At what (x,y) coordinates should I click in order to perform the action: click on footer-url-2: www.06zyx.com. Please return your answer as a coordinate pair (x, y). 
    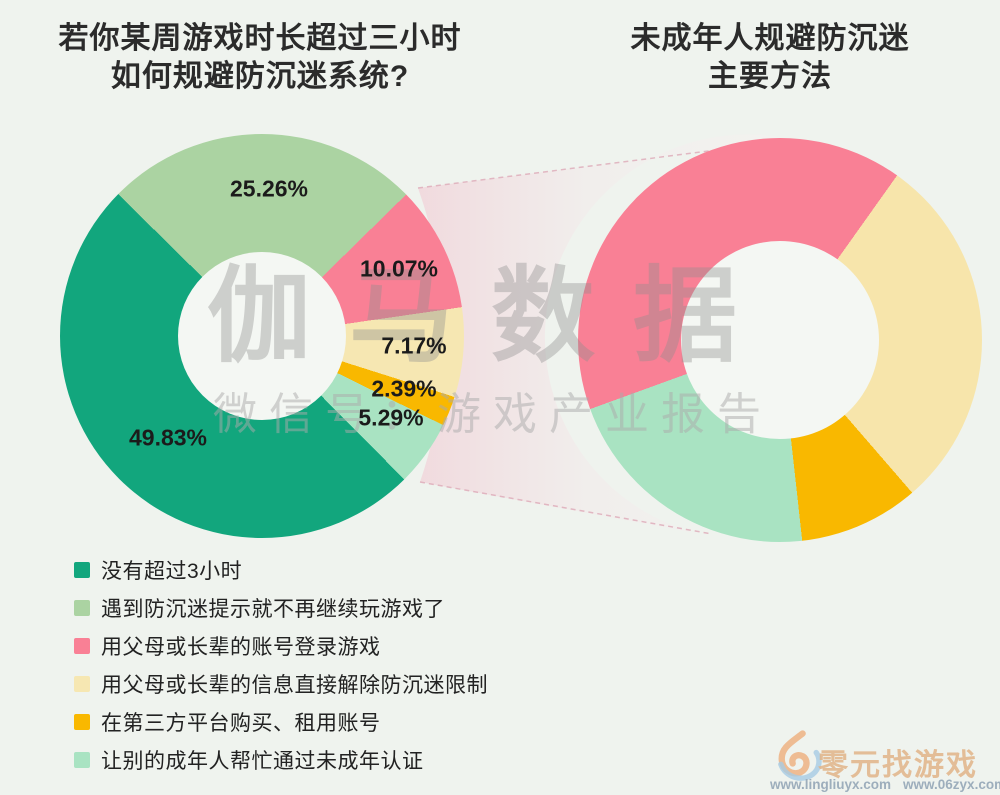
    Looking at the image, I should click on (951, 784).